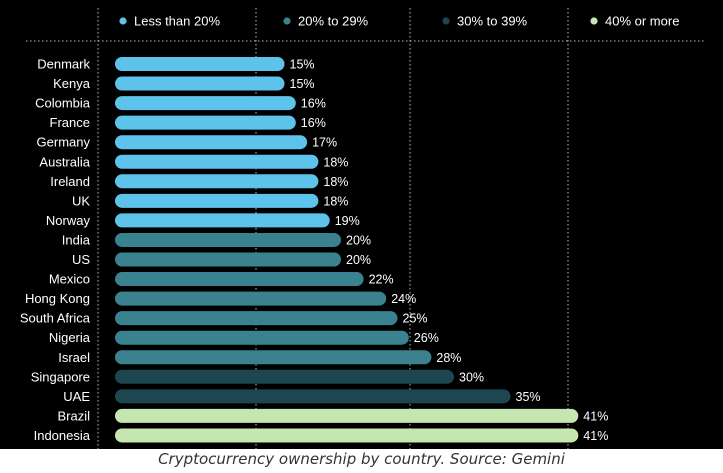 This screenshot has width=723, height=473. What do you see at coordinates (81, 200) in the screenshot?
I see `category-label: UK` at bounding box center [81, 200].